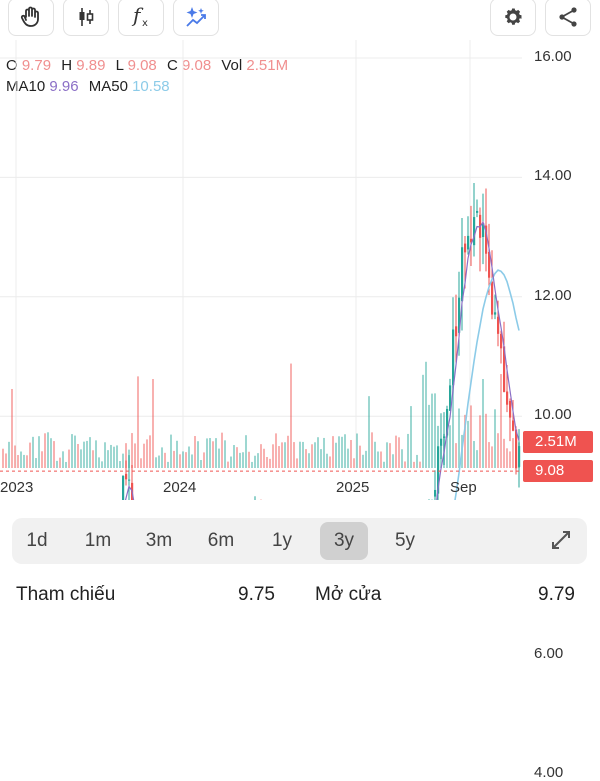 This screenshot has width=600, height=781. I want to click on range-1d: 1d, so click(37, 541).